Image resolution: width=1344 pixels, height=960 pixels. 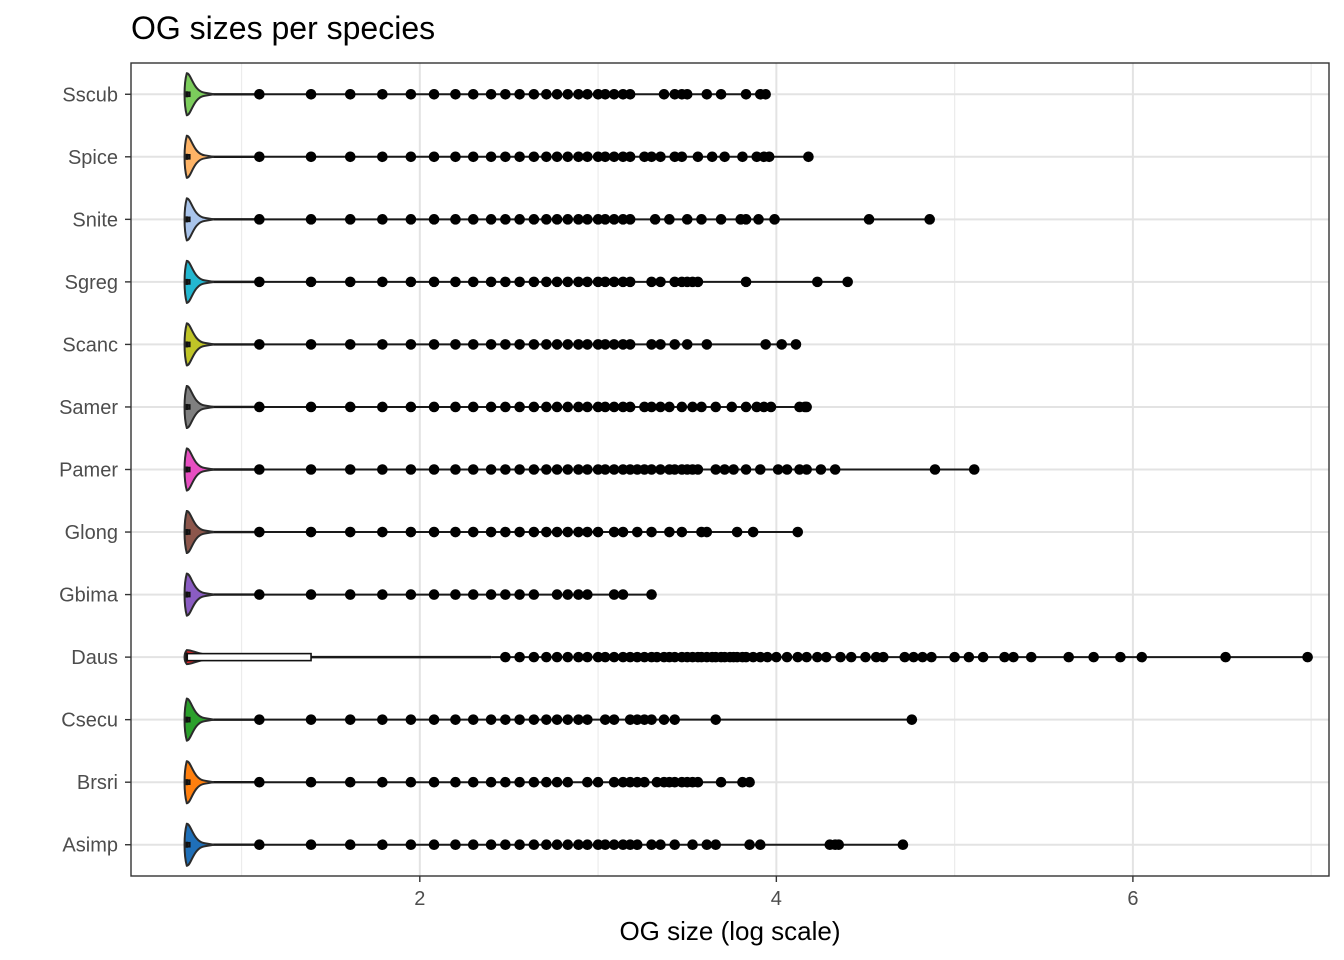 I want to click on species-group-sgreg, so click(x=518, y=281).